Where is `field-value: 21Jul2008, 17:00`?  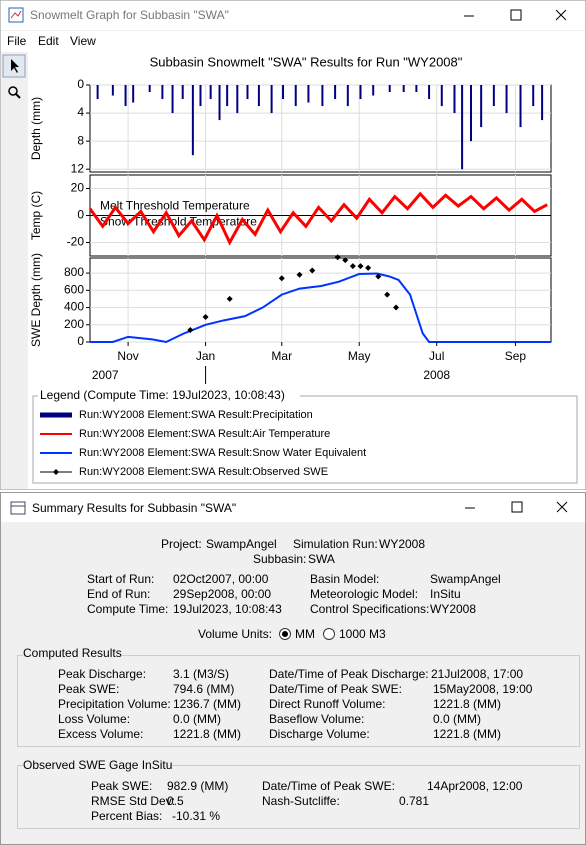
field-value: 21Jul2008, 17:00 is located at coordinates (477, 674).